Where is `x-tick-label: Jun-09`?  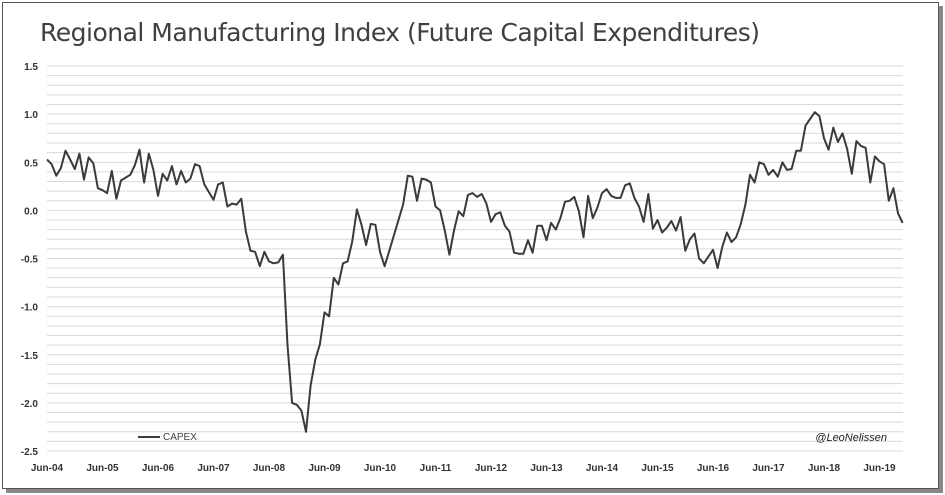
x-tick-label: Jun-09 is located at coordinates (324, 468).